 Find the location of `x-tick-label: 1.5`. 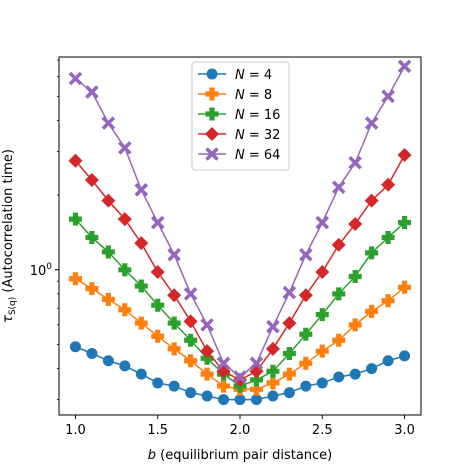

x-tick-label: 1.5 is located at coordinates (157, 430).